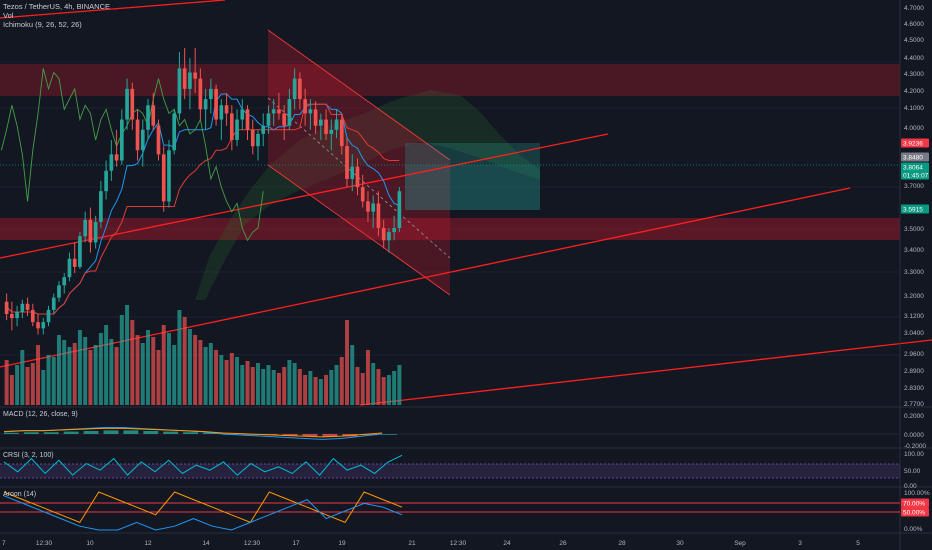 This screenshot has width=932, height=550. Describe the element at coordinates (914, 8) in the screenshot. I see `price-tick-label: 4.7000` at that location.